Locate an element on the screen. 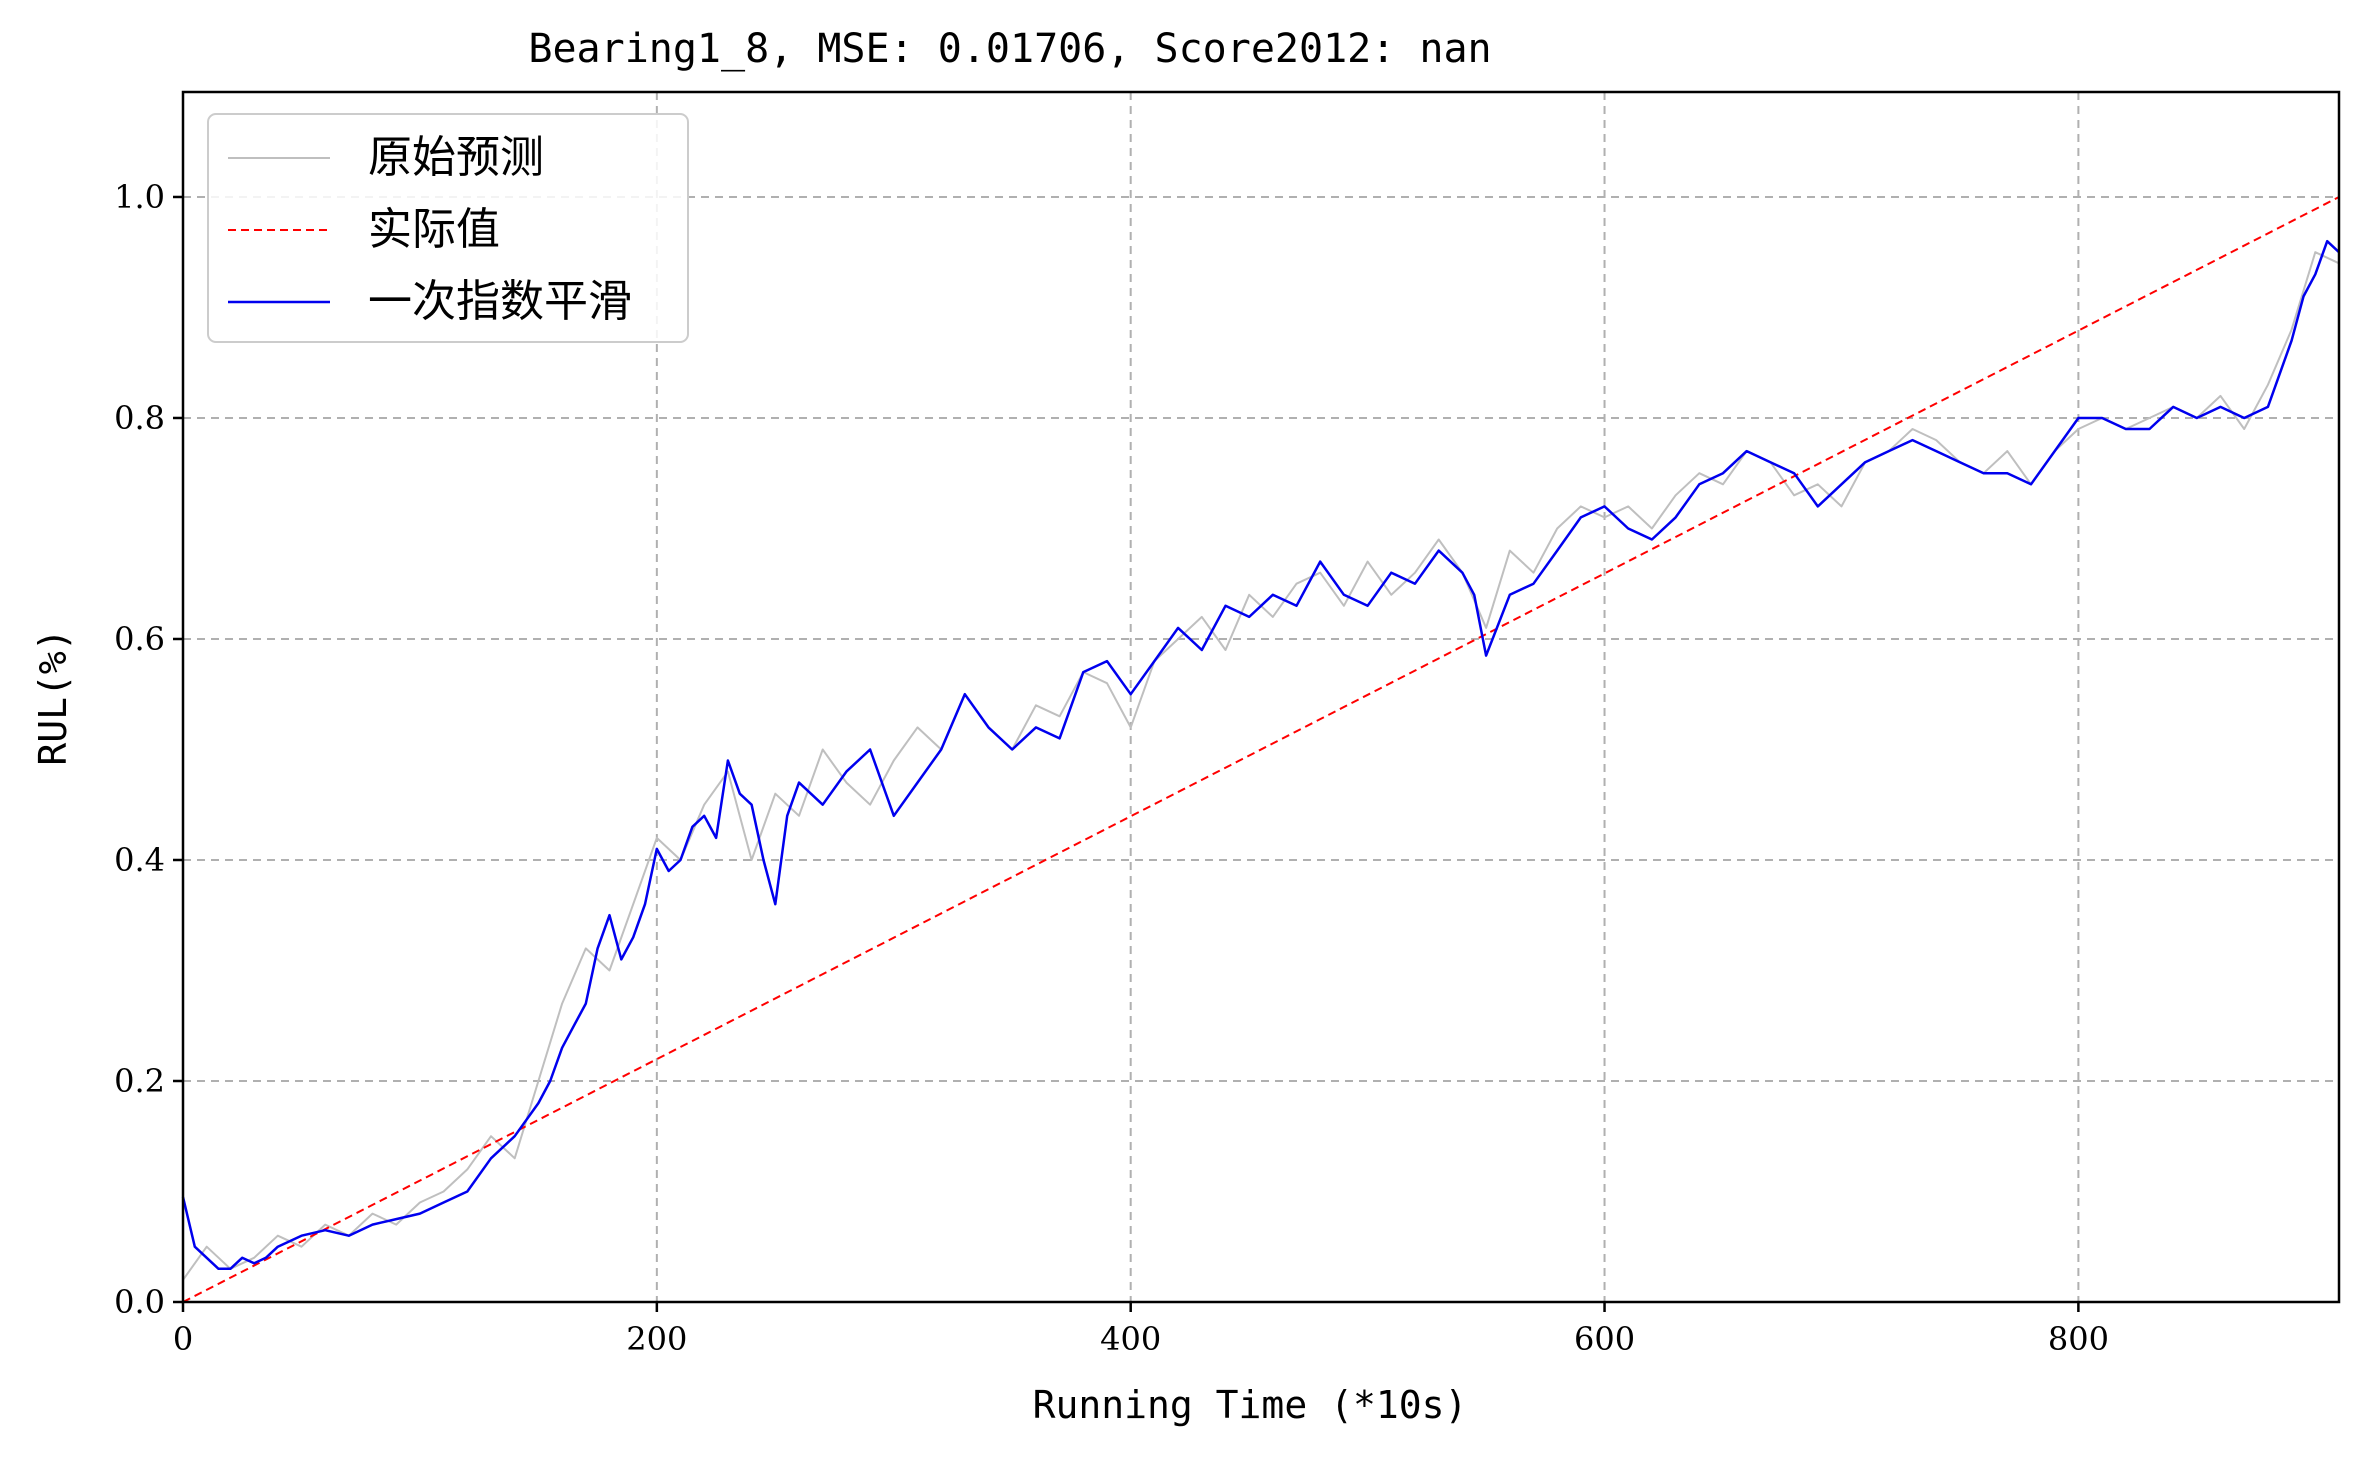  x-axis: 0 200 400 600 800 is located at coordinates (1141, 1330).